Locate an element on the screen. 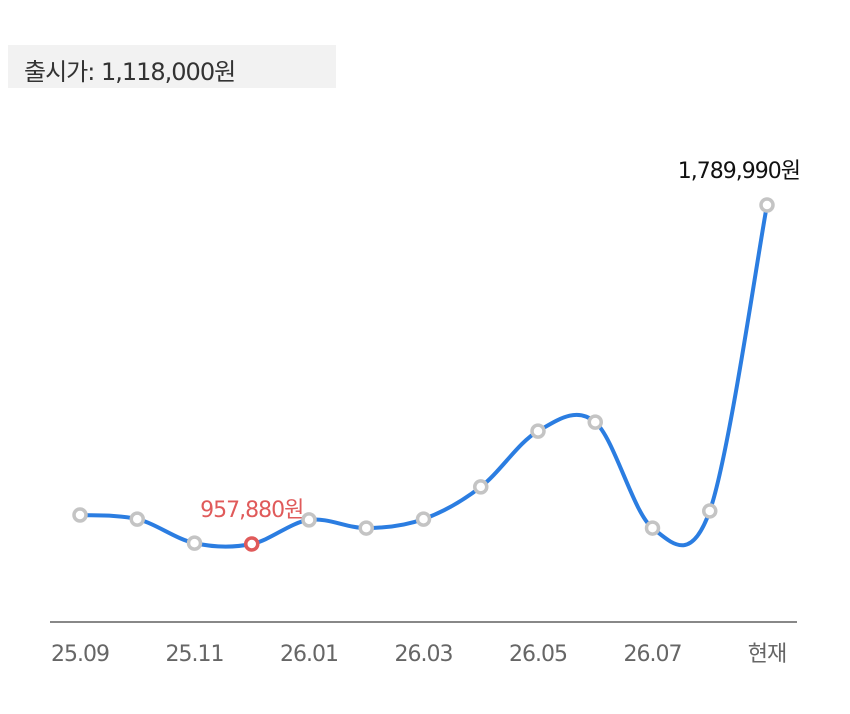 Image resolution: width=850 pixels, height=714 pixels. x-tick-label: 26.07 is located at coordinates (653, 654).